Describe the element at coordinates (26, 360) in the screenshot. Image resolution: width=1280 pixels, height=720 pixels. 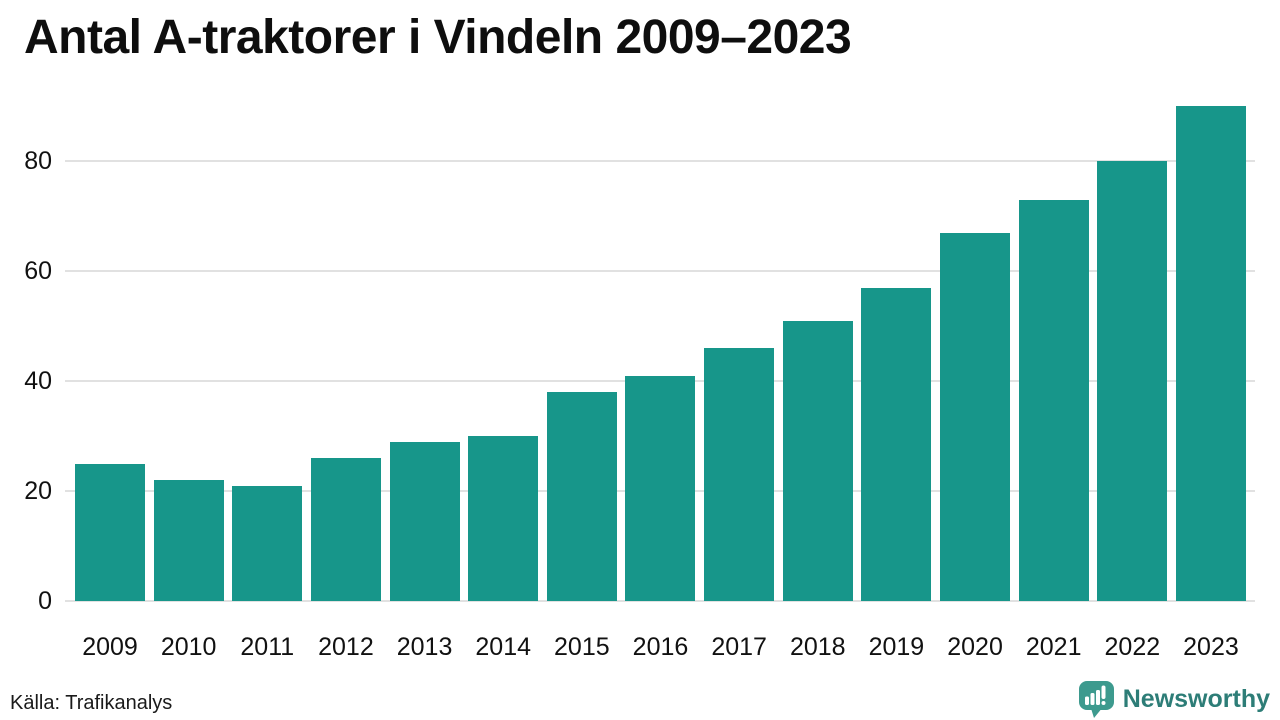
I see `y-axis: 0 20 40 60 80` at that location.